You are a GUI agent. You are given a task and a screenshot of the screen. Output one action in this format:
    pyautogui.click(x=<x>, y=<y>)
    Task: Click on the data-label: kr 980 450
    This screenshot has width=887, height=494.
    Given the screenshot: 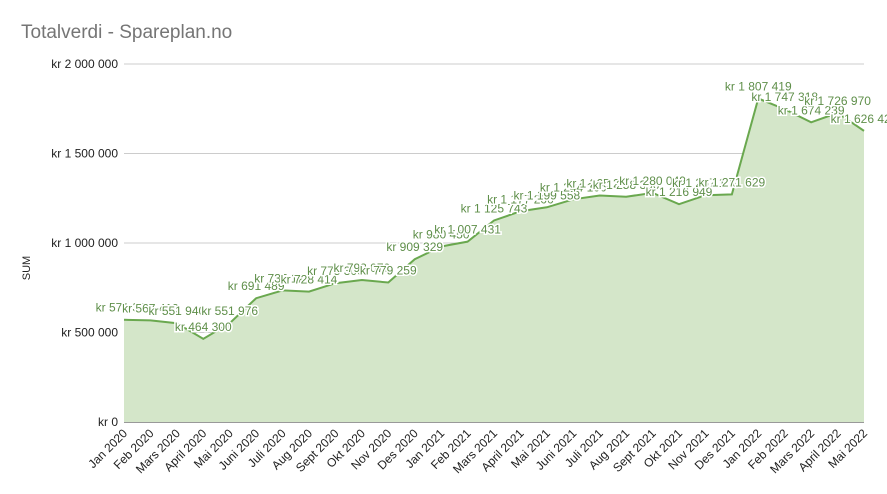 What is the action you would take?
    pyautogui.click(x=441, y=234)
    